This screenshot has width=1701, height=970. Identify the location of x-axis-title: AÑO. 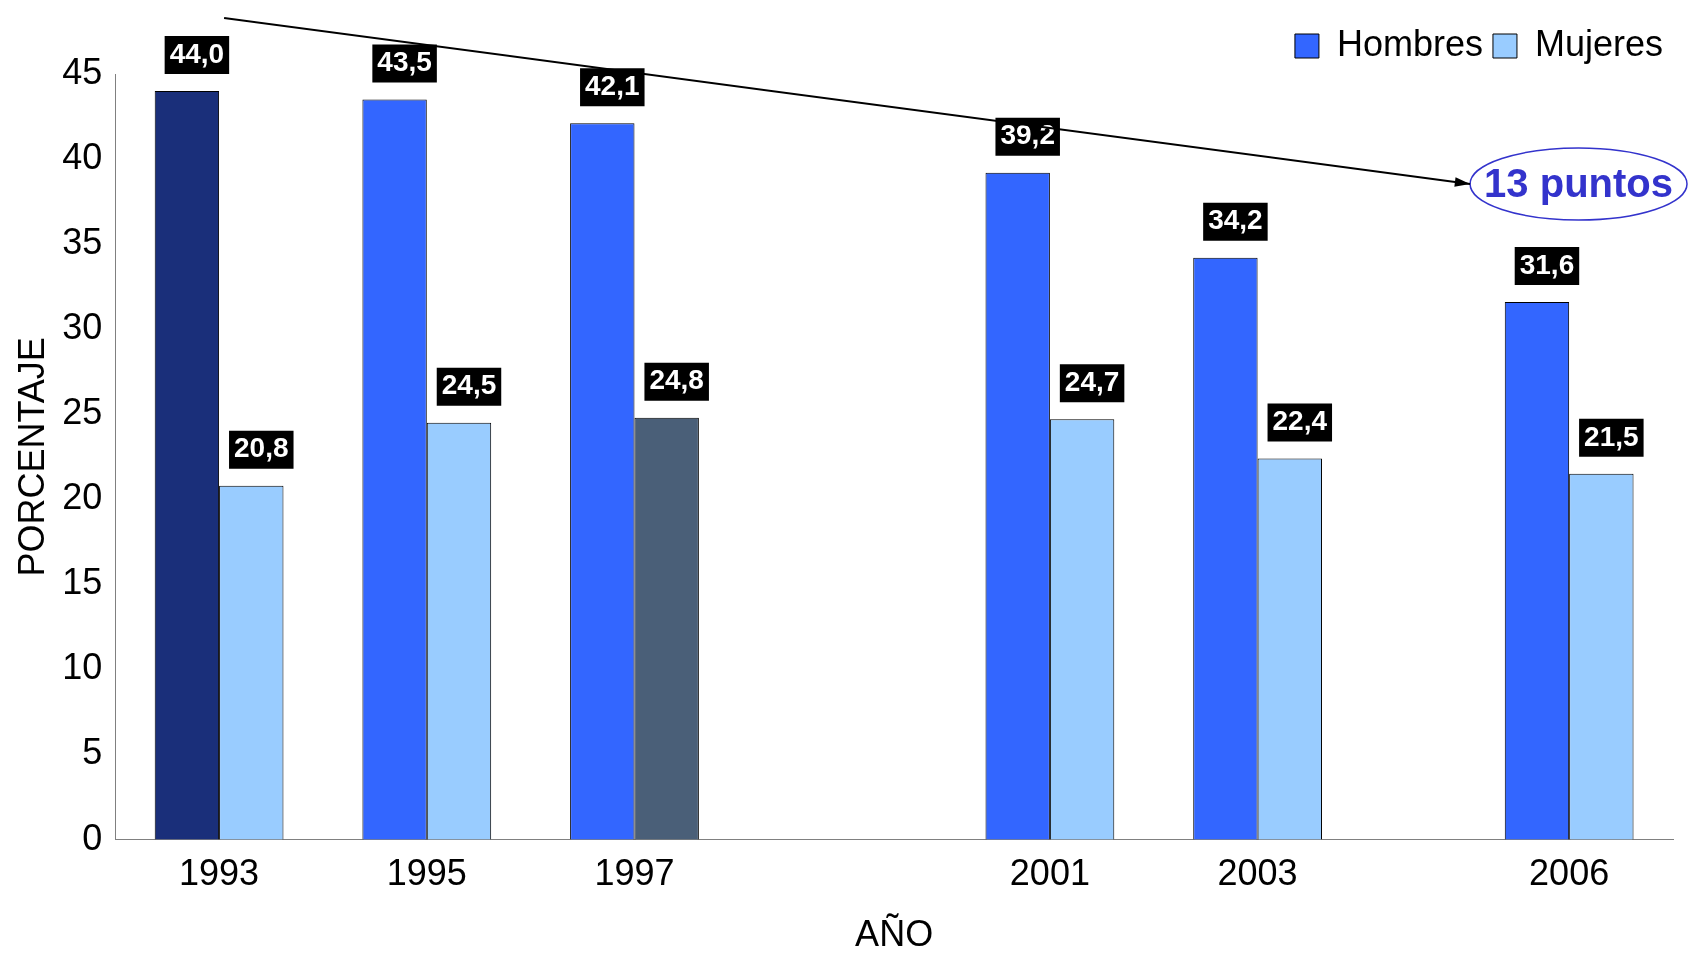
(894, 934).